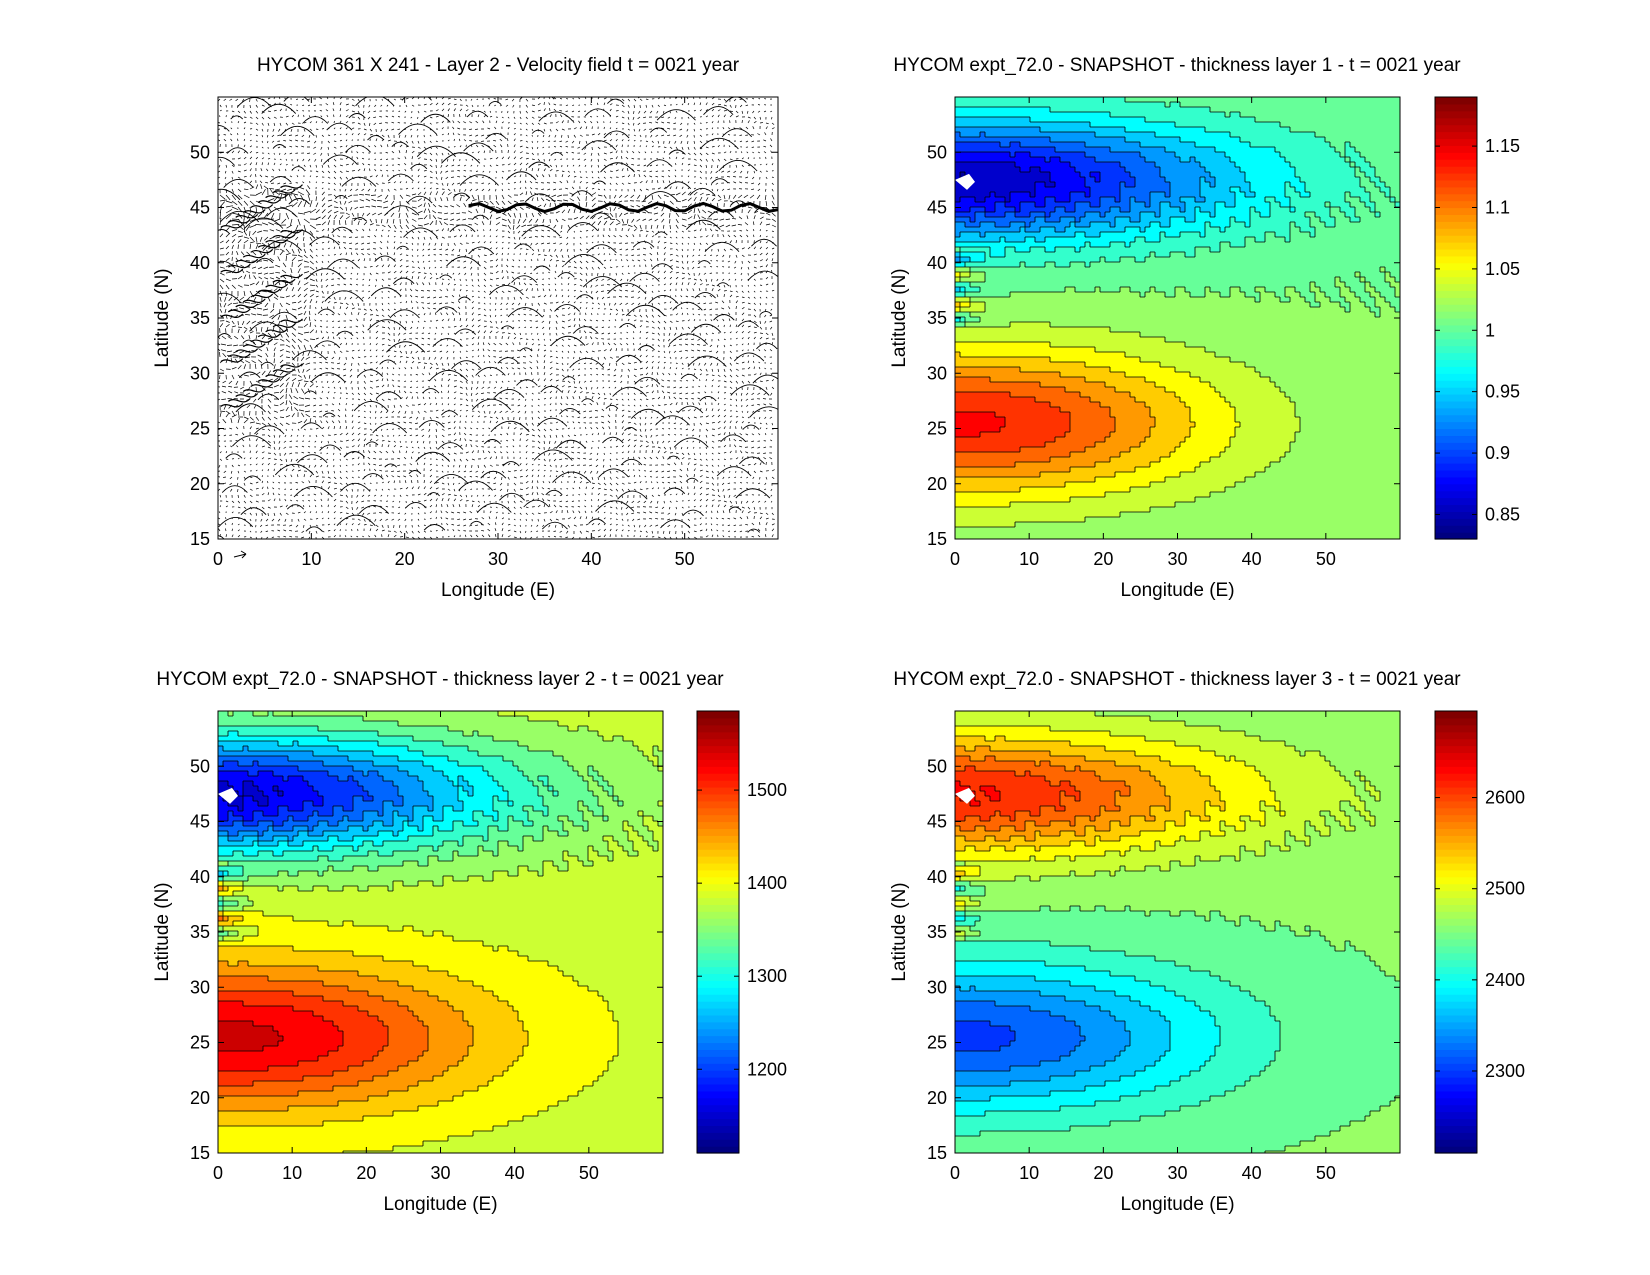 The image size is (1650, 1275). I want to click on layer2-colorbar-tick-label: 1400, so click(767, 883).